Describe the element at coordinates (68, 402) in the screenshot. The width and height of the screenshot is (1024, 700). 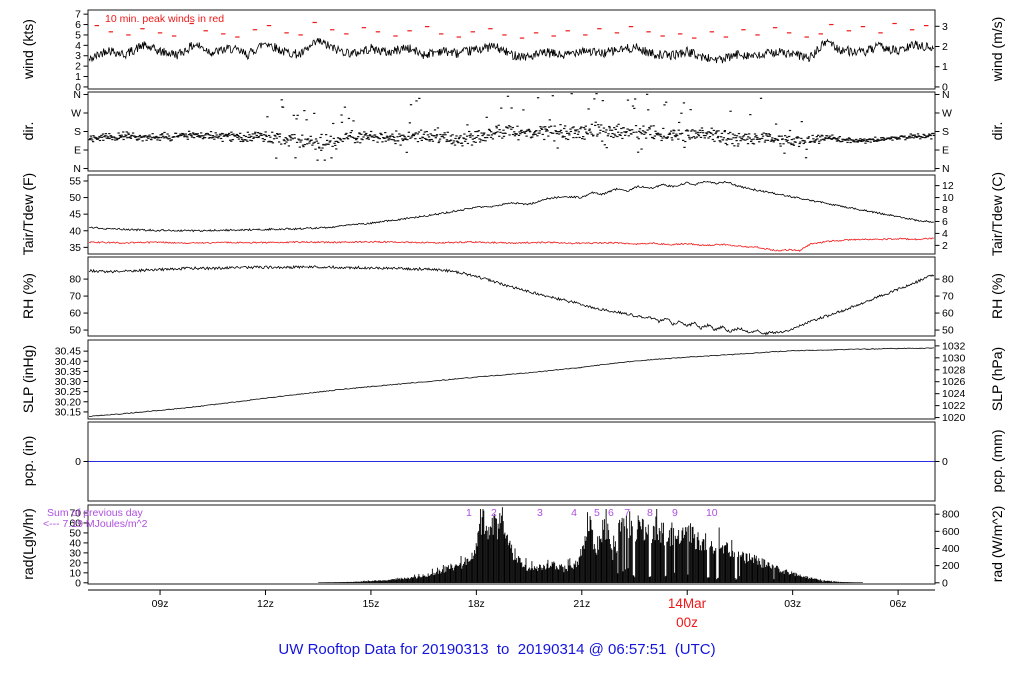
I see `svg-text: 30.20` at that location.